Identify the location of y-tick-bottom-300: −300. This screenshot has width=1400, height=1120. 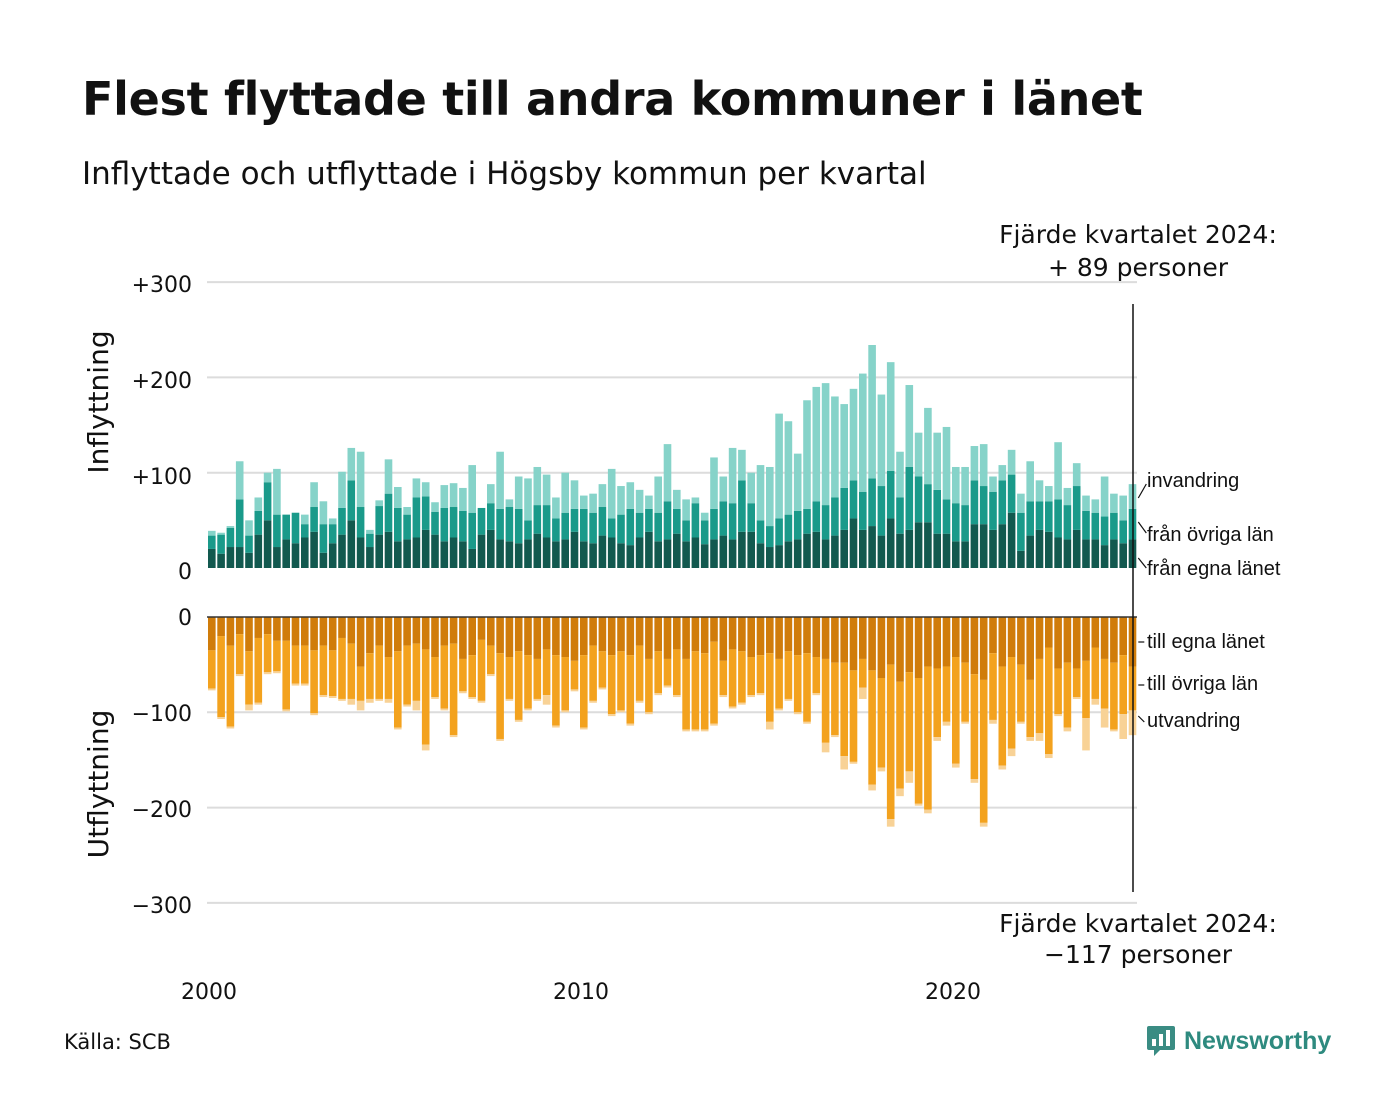
(162, 906).